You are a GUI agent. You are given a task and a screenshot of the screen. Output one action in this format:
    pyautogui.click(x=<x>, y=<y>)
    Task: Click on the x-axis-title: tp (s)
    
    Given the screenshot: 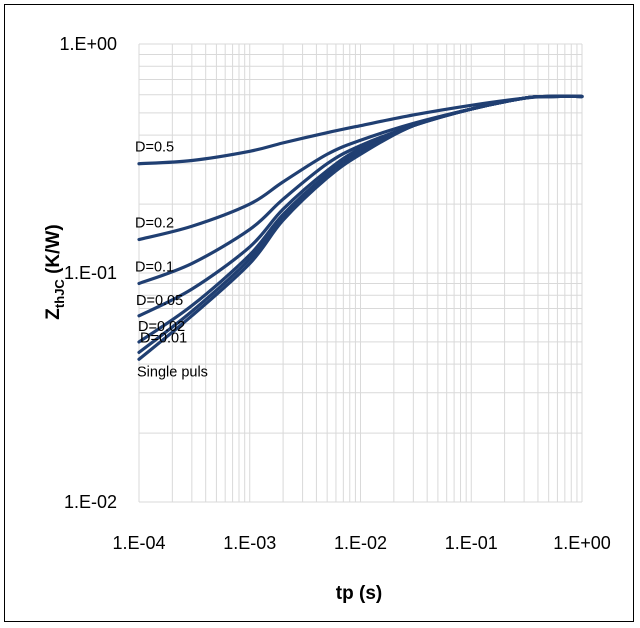 What is the action you would take?
    pyautogui.click(x=359, y=593)
    